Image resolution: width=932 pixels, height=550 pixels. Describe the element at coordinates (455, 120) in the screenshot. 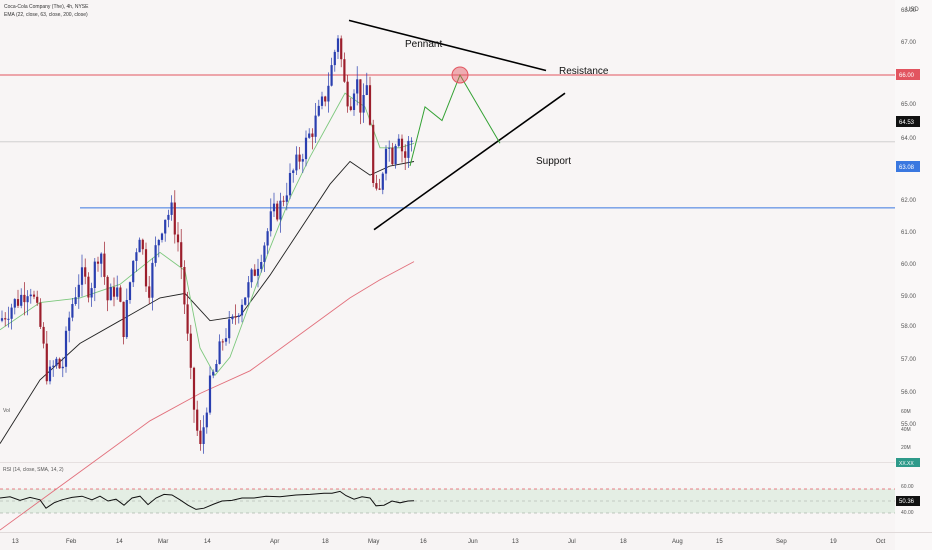

I see `projection-path` at that location.